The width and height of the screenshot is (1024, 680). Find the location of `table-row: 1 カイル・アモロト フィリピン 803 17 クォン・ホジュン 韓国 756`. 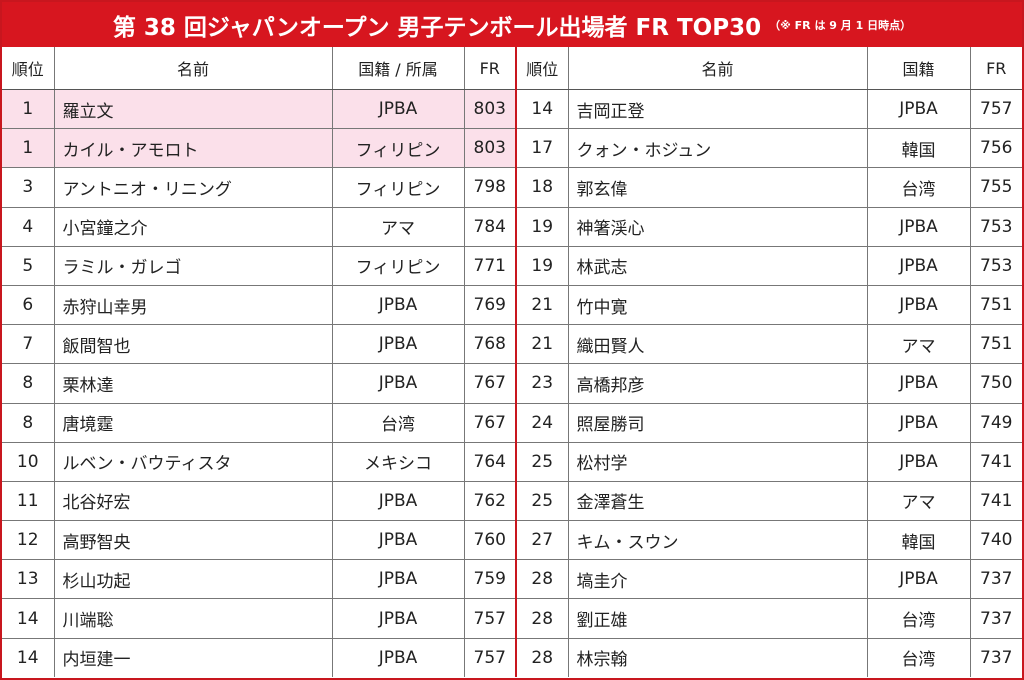

table-row: 1 カイル・アモロト フィリピン 803 17 クォン・ホジュン 韓国 756 is located at coordinates (512, 148).